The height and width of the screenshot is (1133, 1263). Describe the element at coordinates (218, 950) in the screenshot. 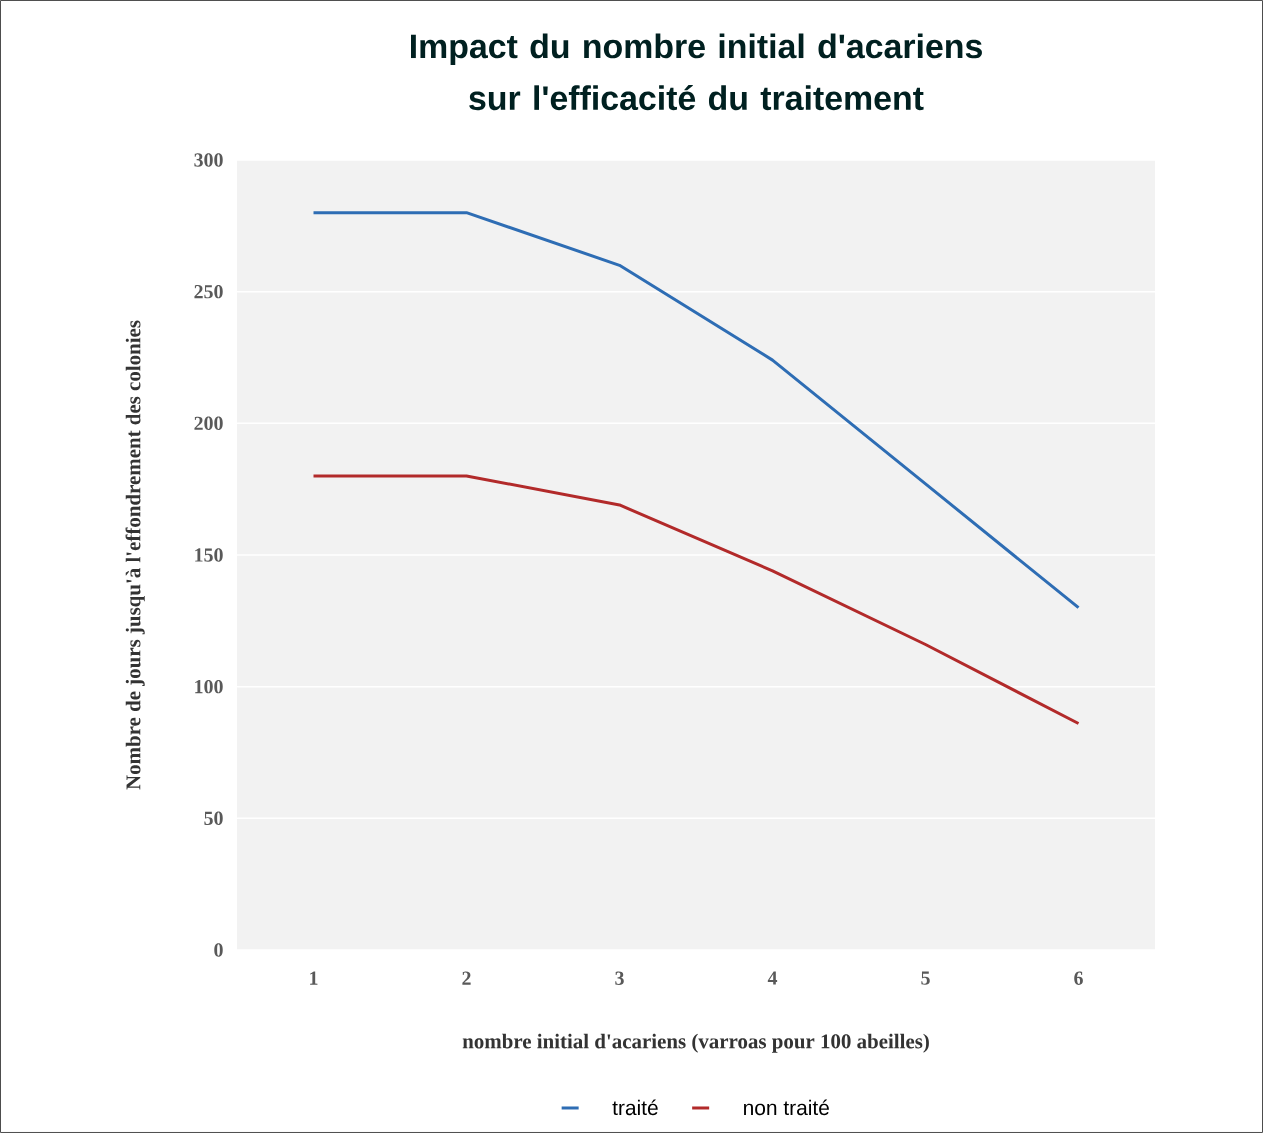

I see `y-tick-label: 0` at that location.